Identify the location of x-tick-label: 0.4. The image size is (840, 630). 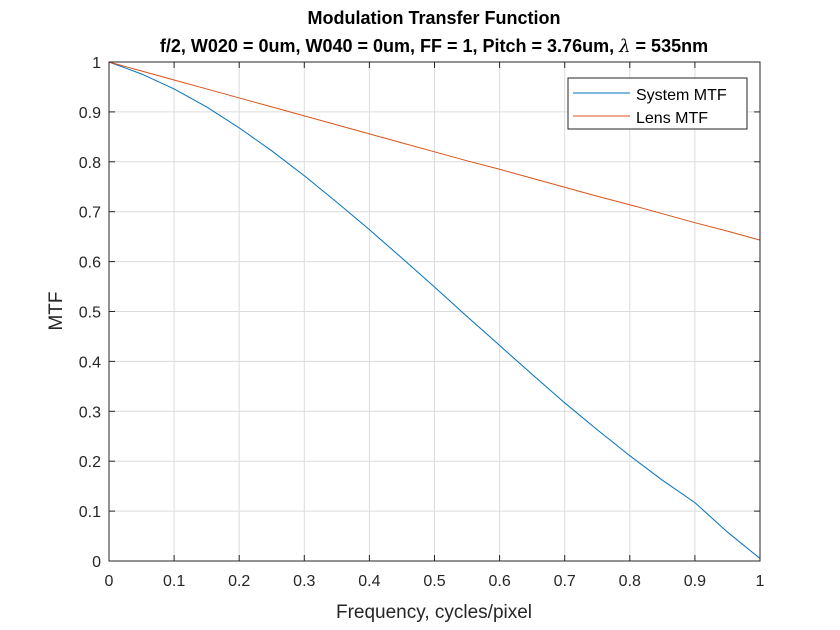
(369, 581).